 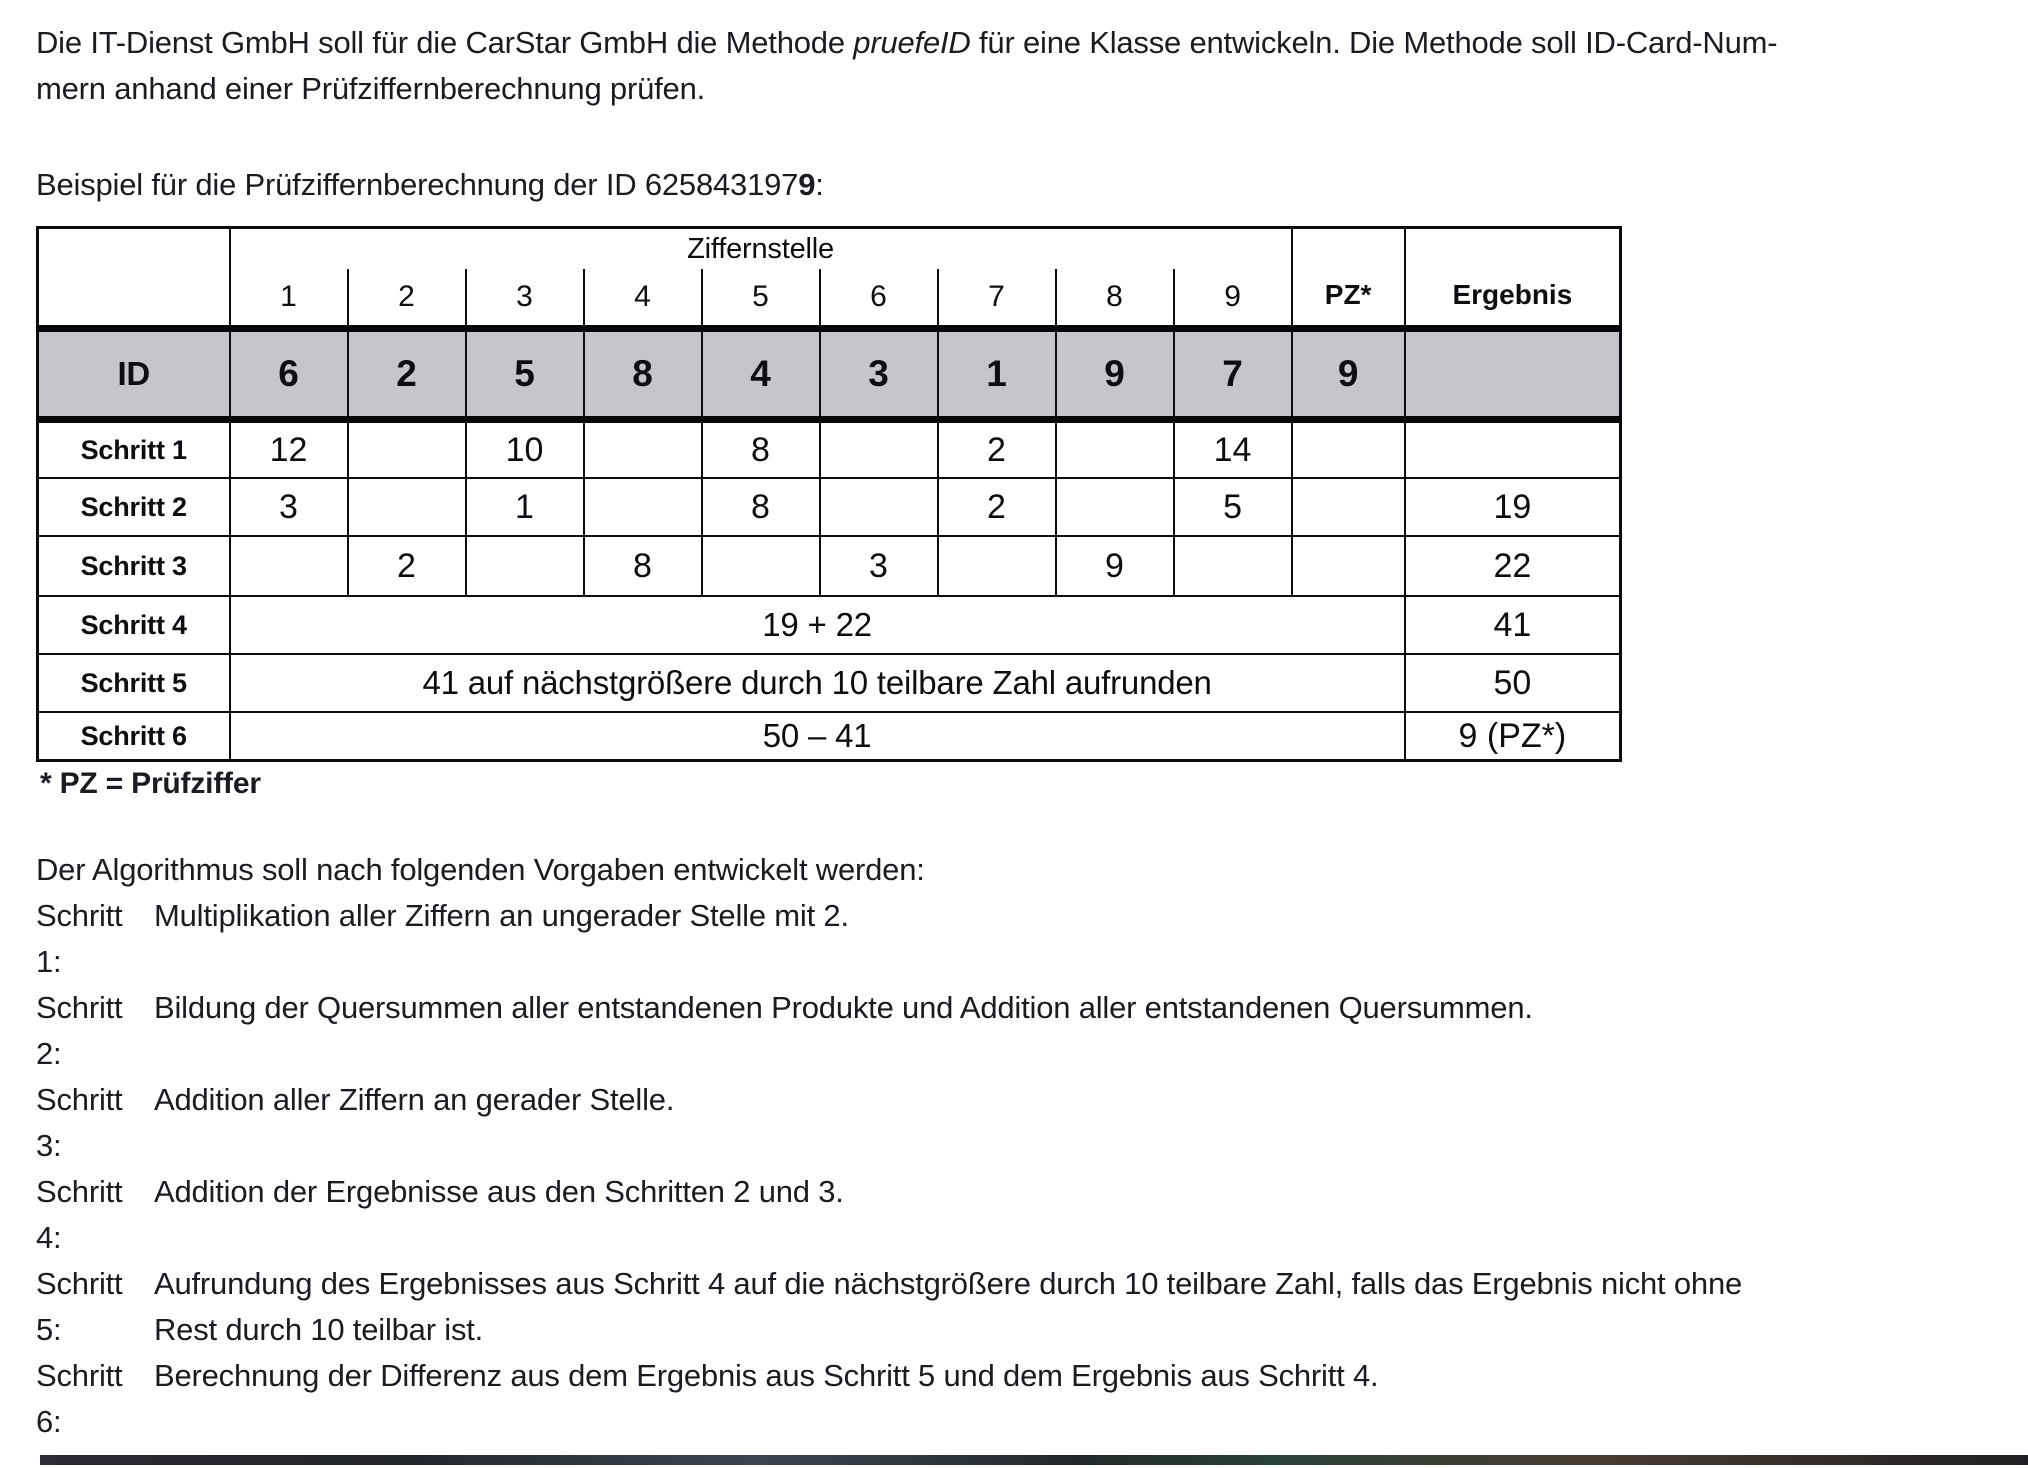 What do you see at coordinates (996, 374) in the screenshot?
I see `id-digit-cell: 1` at bounding box center [996, 374].